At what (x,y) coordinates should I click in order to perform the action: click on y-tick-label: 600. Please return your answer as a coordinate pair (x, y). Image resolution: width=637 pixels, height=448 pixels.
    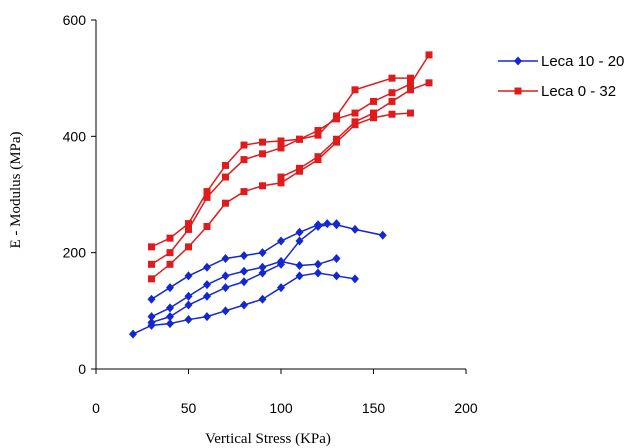
    Looking at the image, I should click on (75, 20).